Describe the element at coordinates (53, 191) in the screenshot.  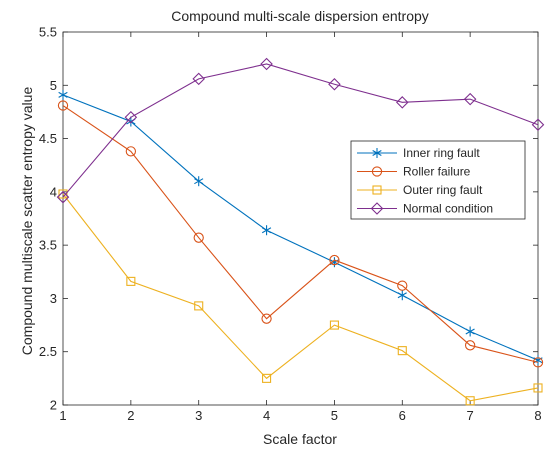
I see `y-tick-label: 4` at that location.